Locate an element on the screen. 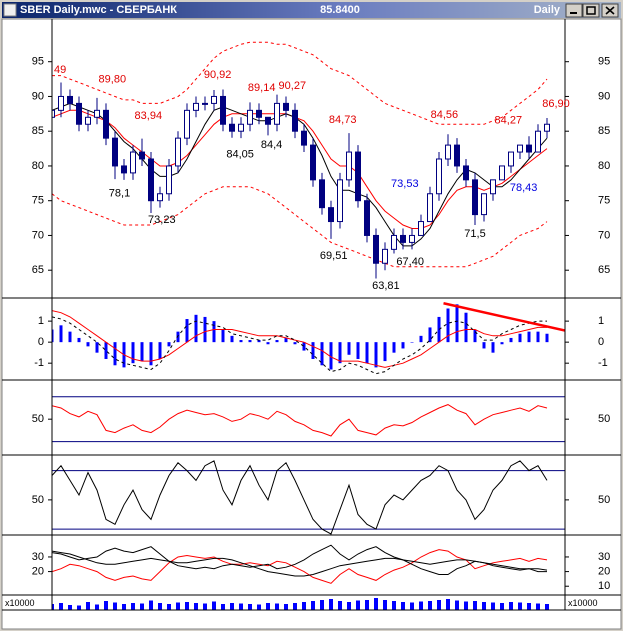 This screenshot has height=631, width=623. y-tick-label-right: 50 is located at coordinates (604, 419).